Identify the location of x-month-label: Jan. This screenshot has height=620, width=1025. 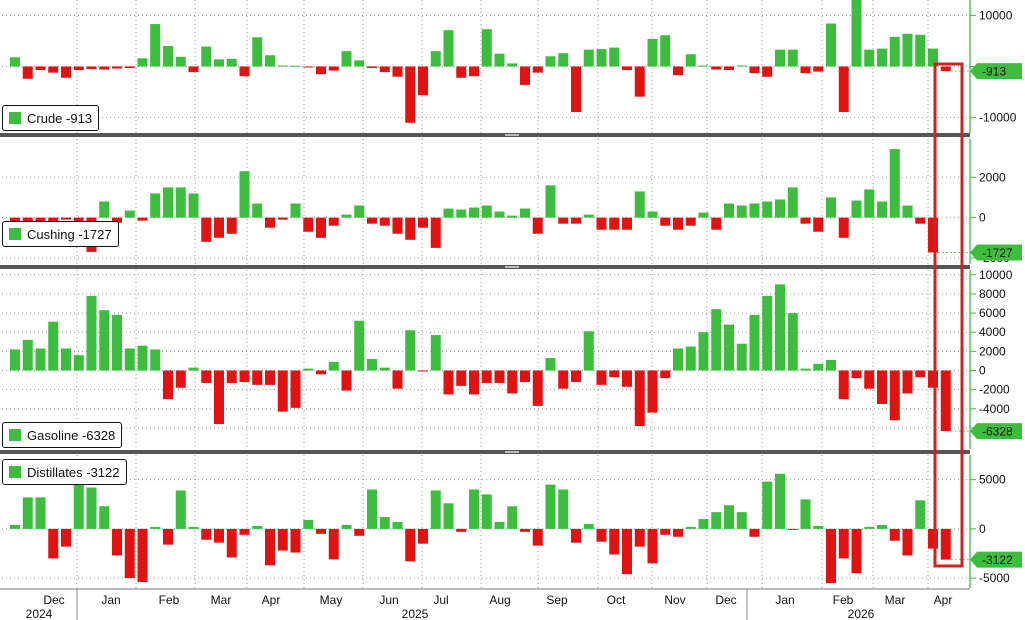
(784, 600).